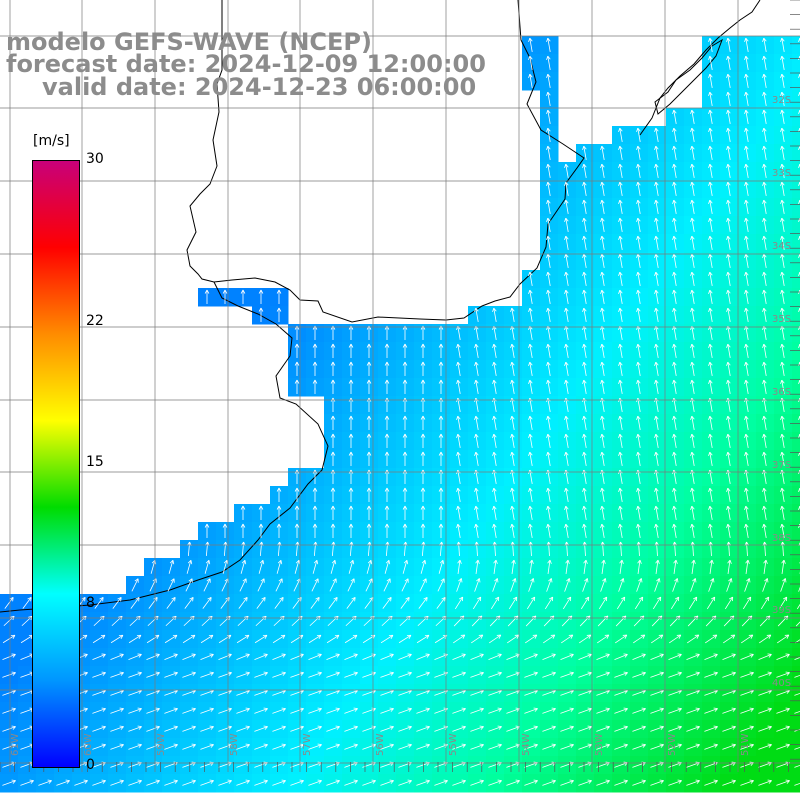  What do you see at coordinates (745, 744) in the screenshot?
I see `lon-label: 51W` at bounding box center [745, 744].